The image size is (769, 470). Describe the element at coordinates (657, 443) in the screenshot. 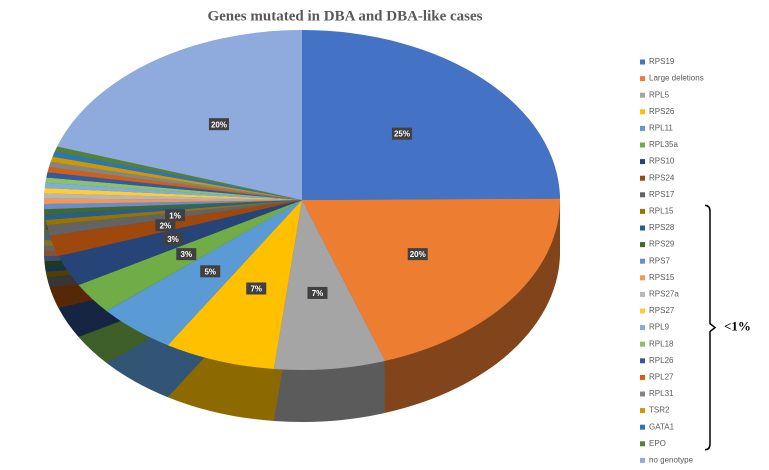

I see `legend-label: EPO` at that location.